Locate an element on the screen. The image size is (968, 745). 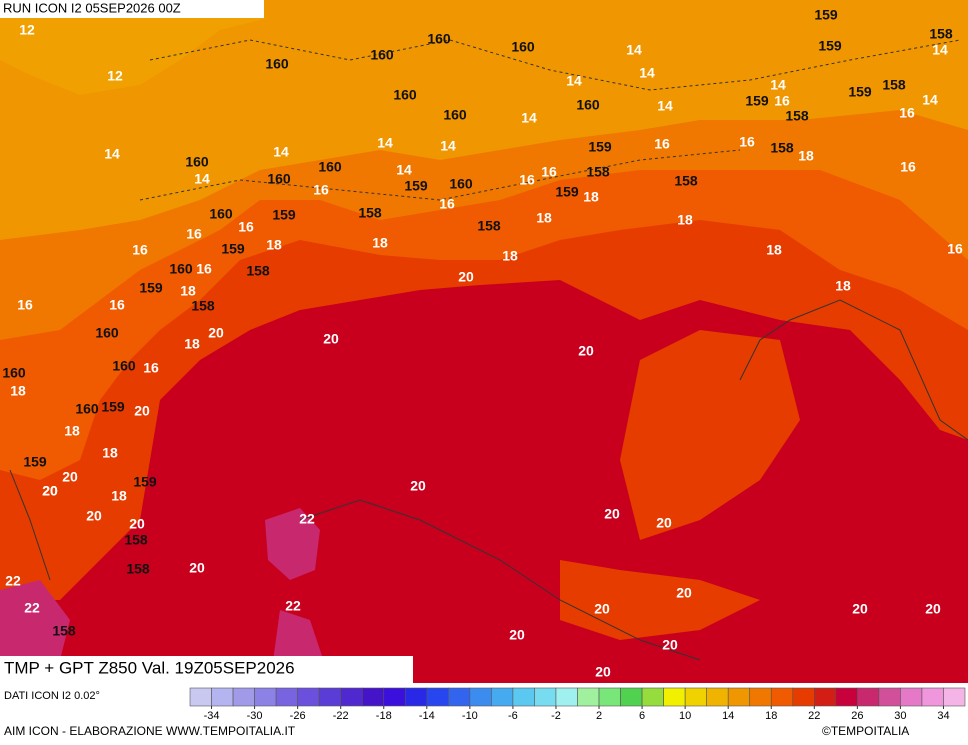
colorbar-tick-label: -10 is located at coordinates (470, 716).